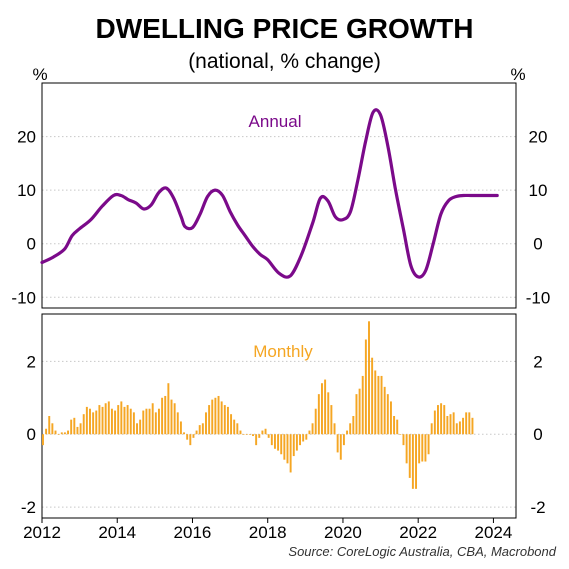  I want to click on monthly-series-label: Monthly, so click(283, 351).